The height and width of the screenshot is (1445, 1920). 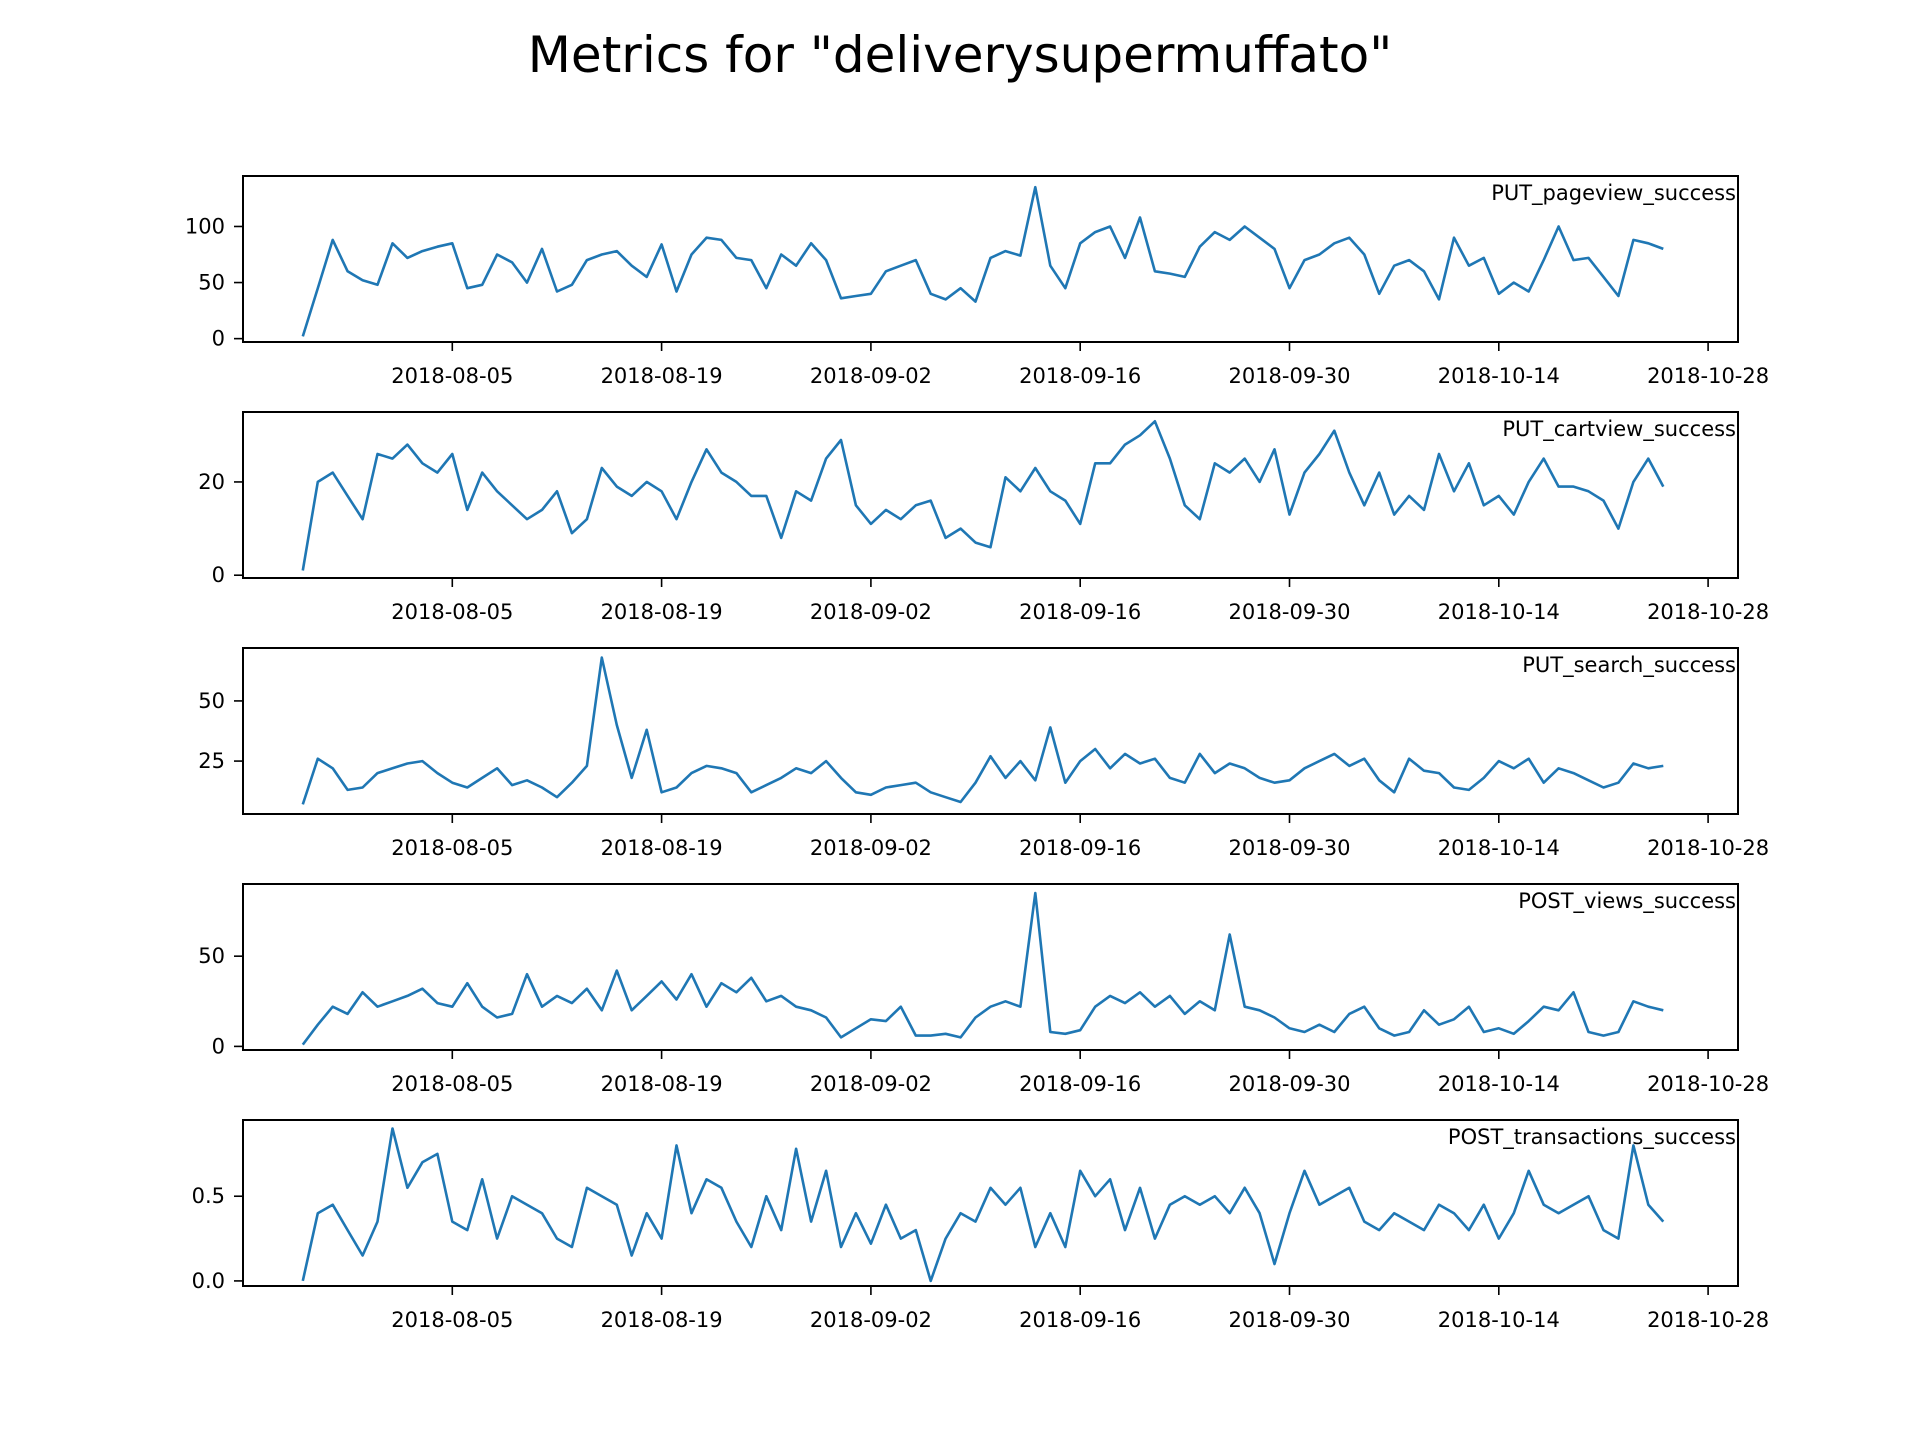 I want to click on panel-label: PUT_cartview_success, so click(x=1619, y=429).